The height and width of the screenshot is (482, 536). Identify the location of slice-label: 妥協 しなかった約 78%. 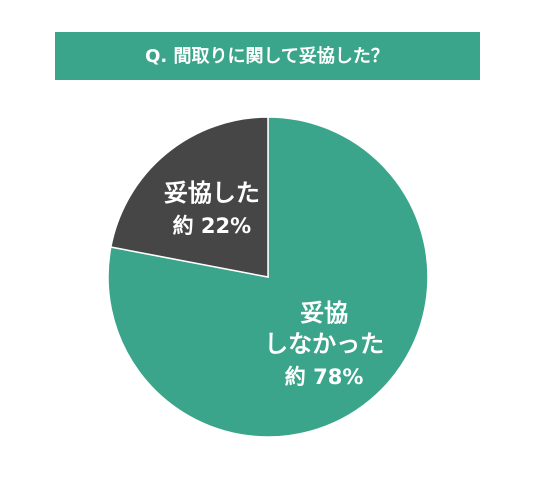
(324, 345).